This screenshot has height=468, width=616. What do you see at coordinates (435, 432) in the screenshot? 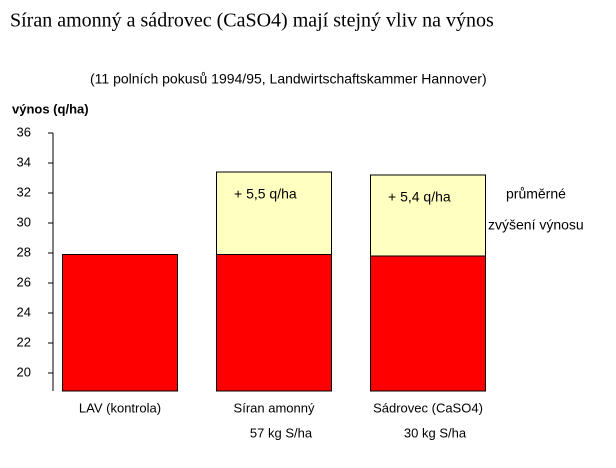
I see `x-tick-sublabel: 30 kg S/ha` at bounding box center [435, 432].